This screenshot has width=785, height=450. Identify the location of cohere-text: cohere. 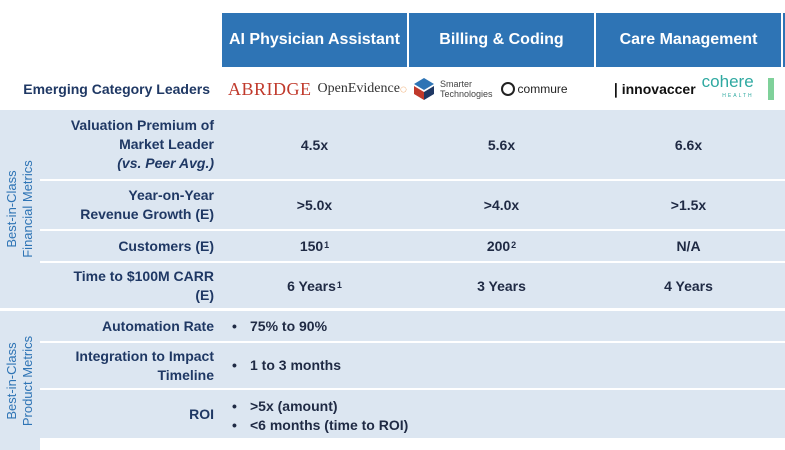
(727, 81).